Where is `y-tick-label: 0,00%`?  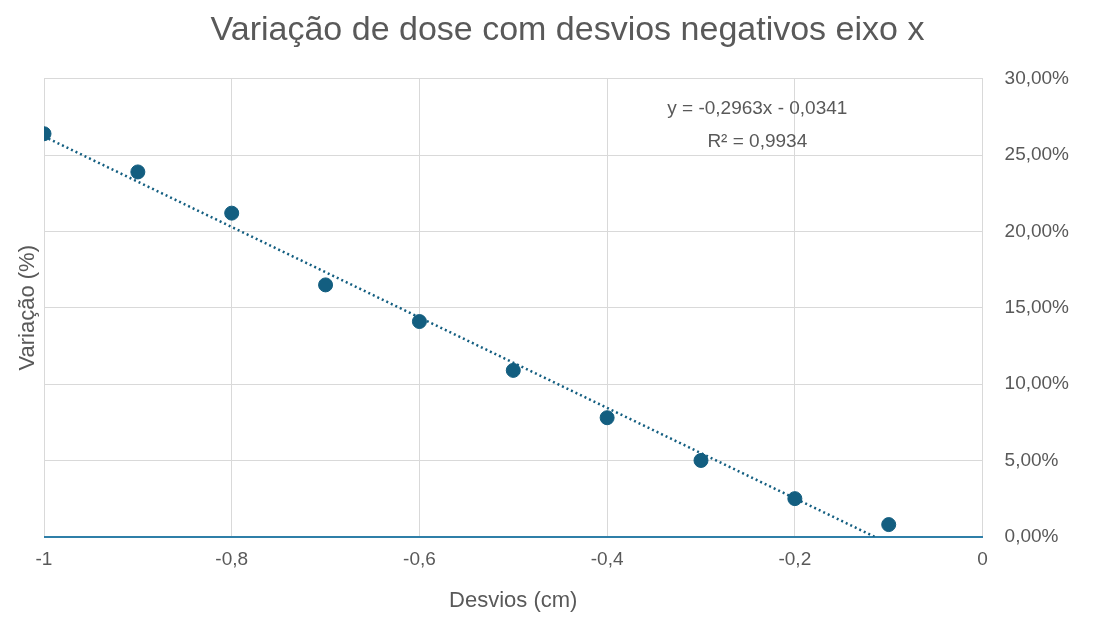 y-tick-label: 0,00% is located at coordinates (1031, 536).